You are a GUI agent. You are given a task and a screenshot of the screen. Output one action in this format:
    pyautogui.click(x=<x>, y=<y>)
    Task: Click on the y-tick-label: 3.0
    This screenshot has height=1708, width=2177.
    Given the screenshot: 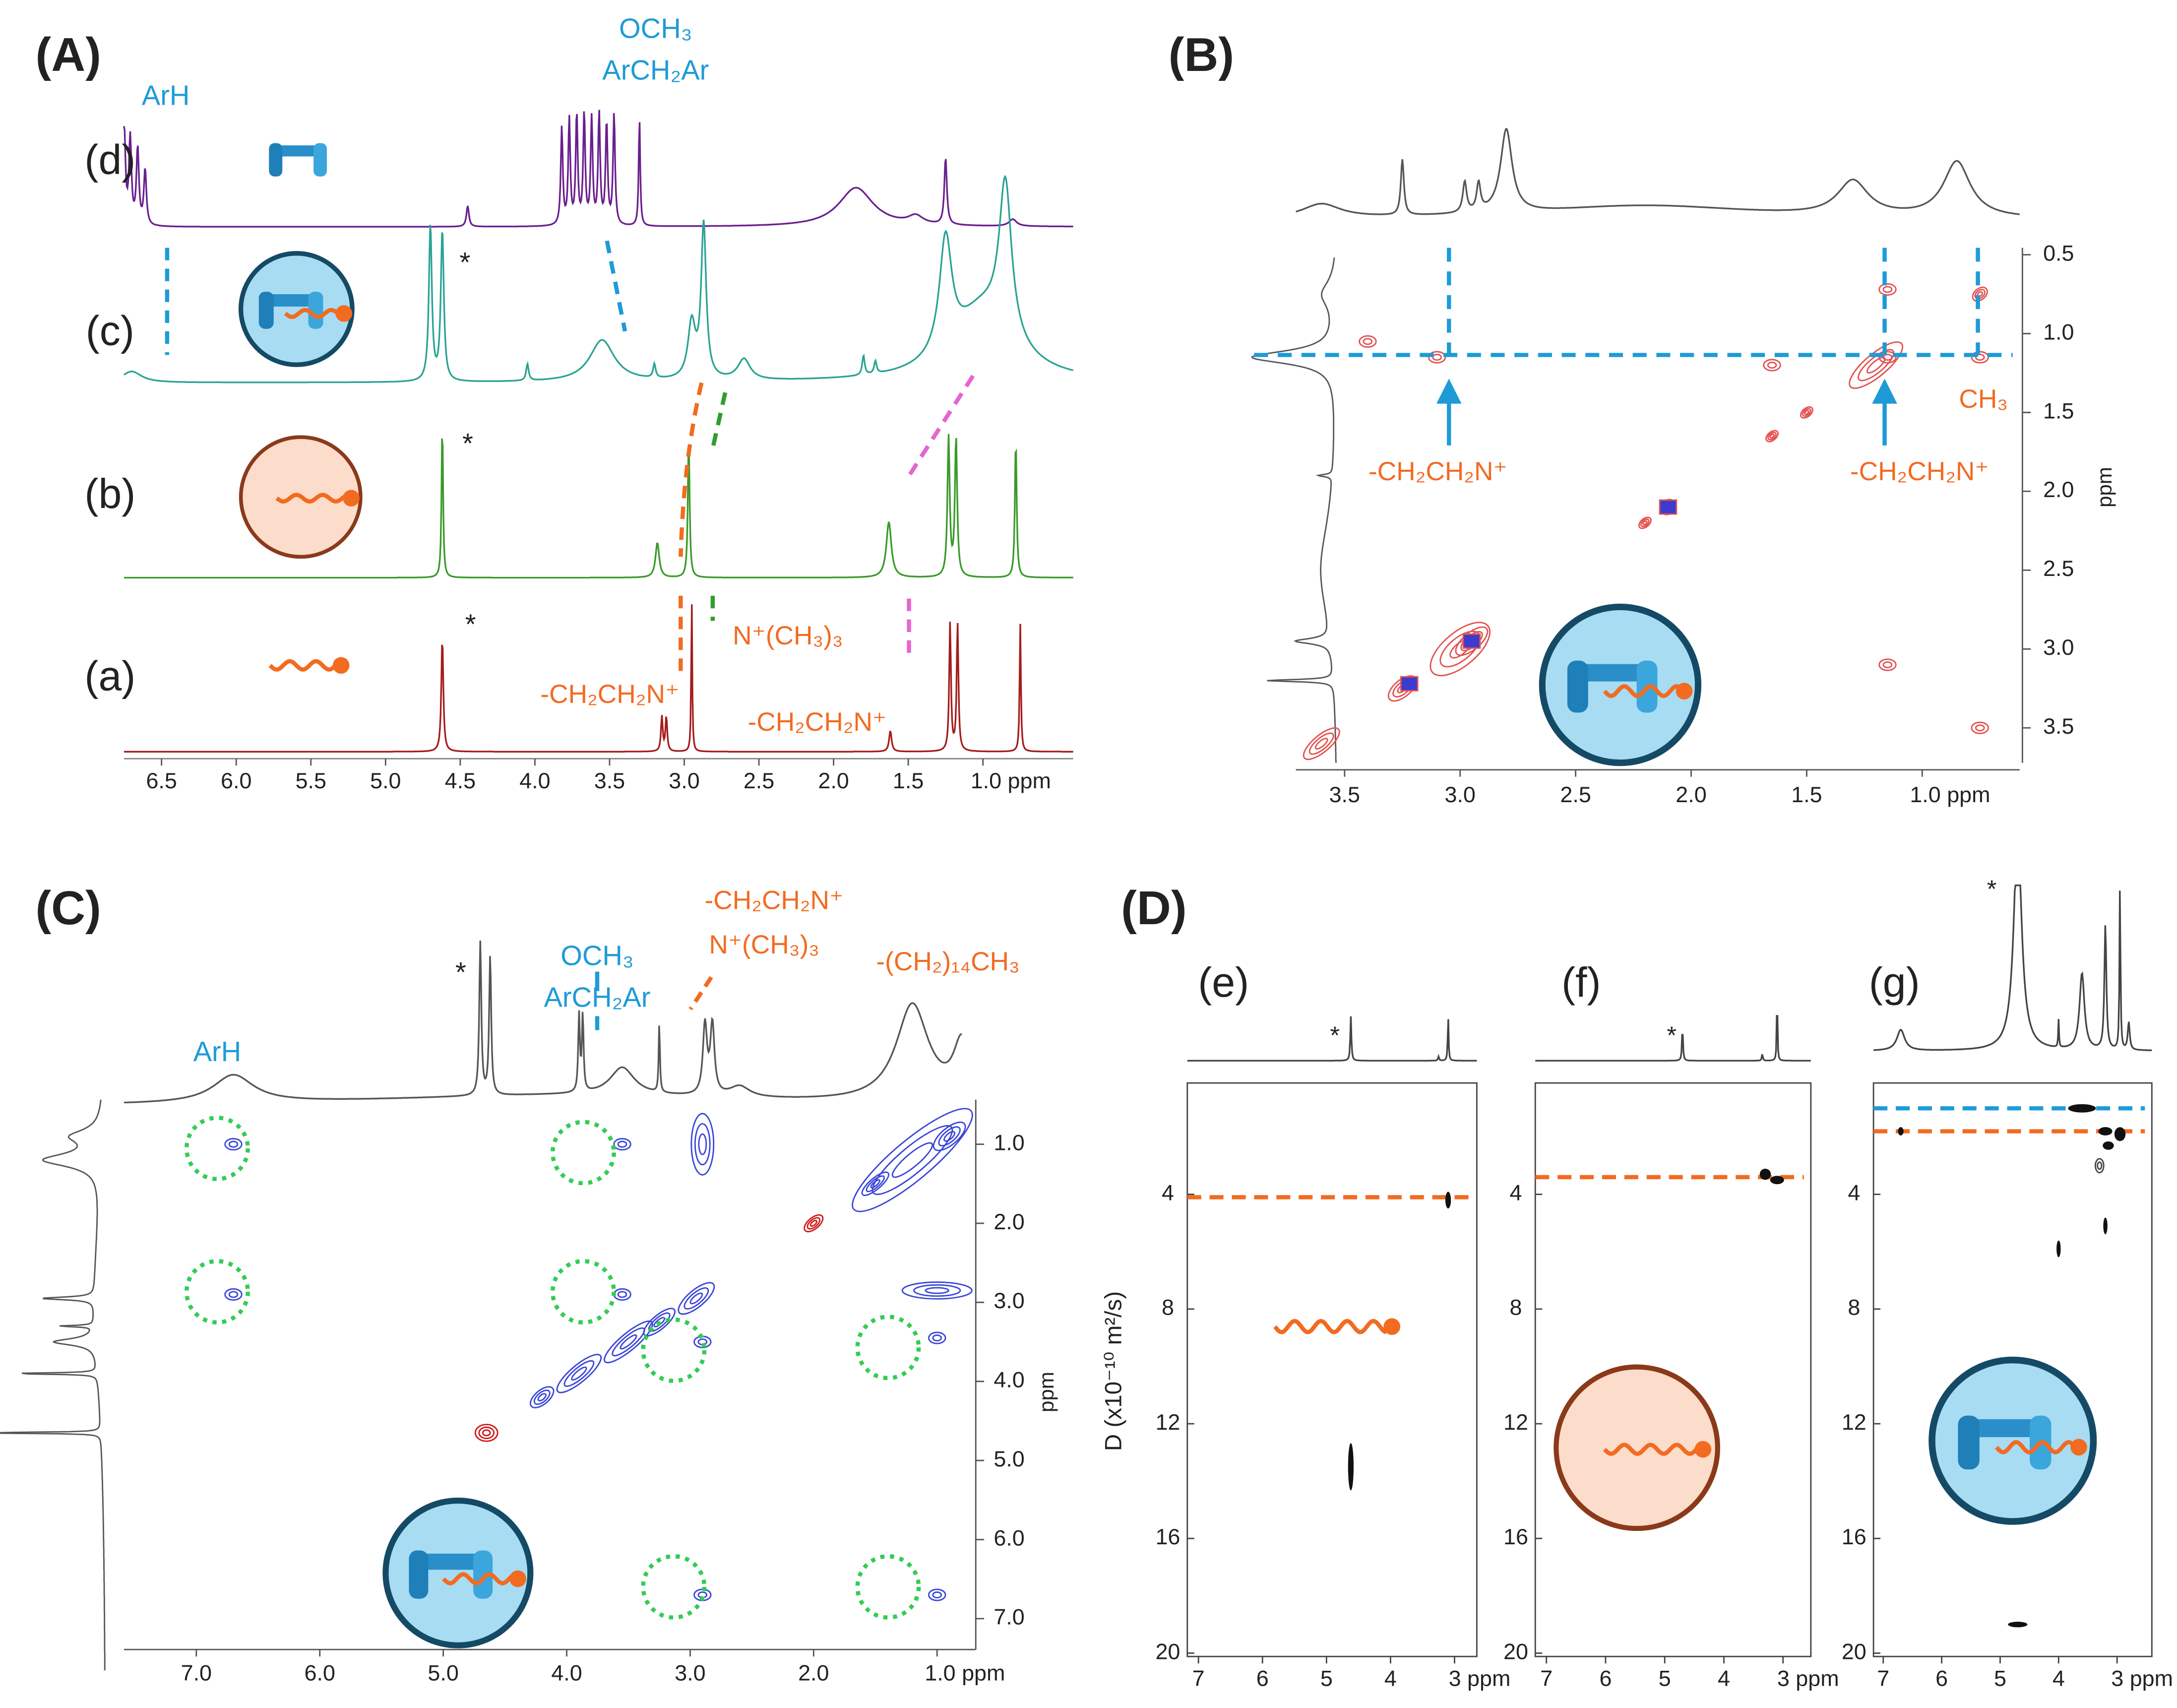 What is the action you would take?
    pyautogui.click(x=2059, y=647)
    